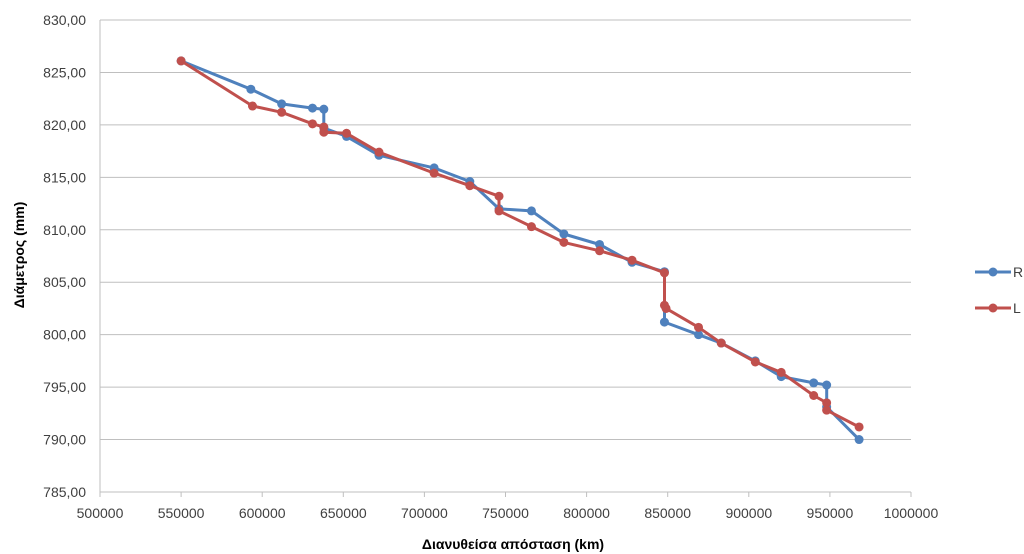  Describe the element at coordinates (586, 513) in the screenshot. I see `x-tick-label: 800000` at that location.